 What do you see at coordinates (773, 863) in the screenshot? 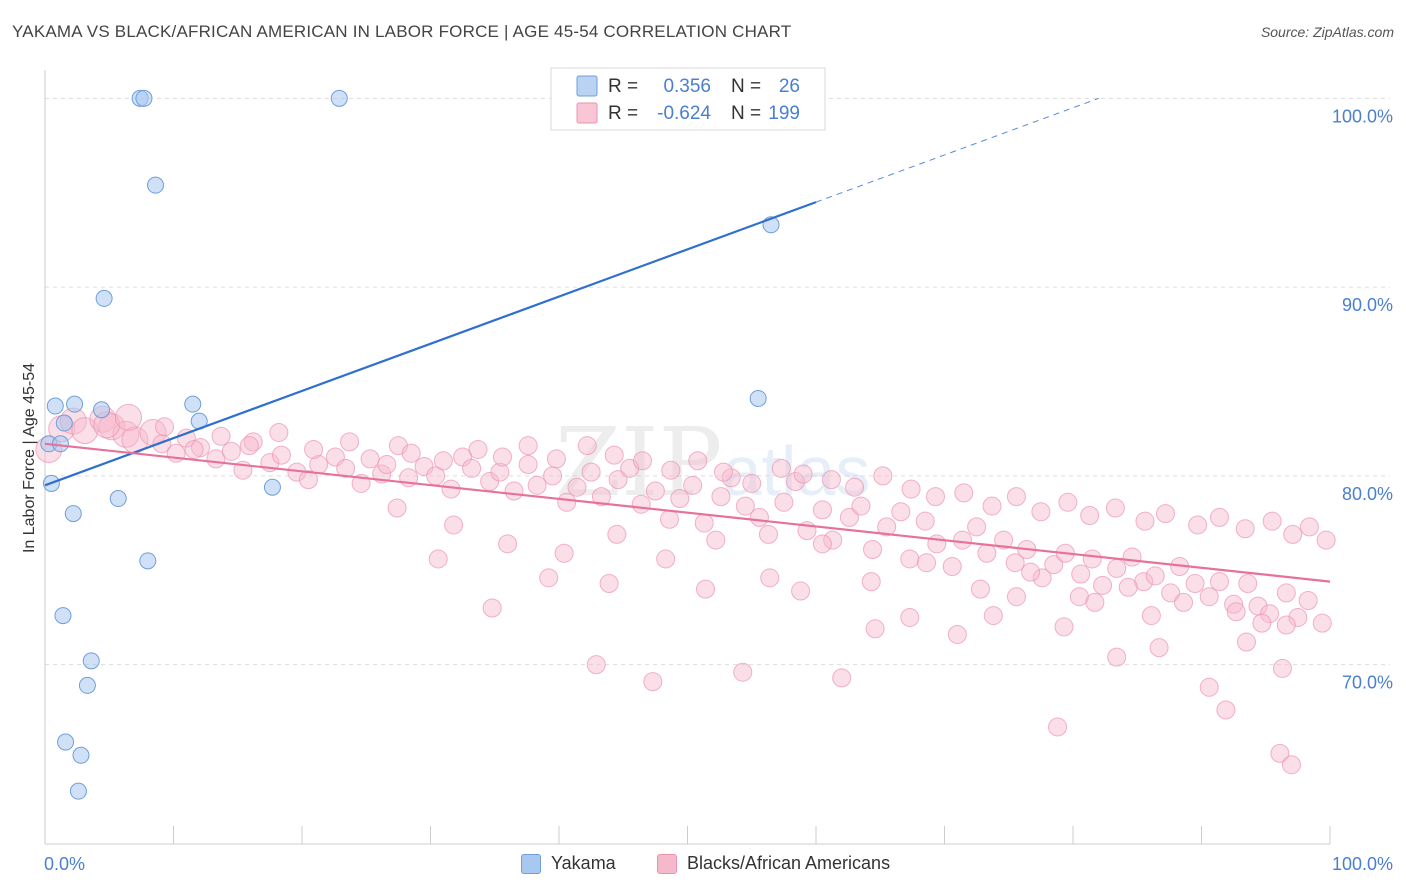
I see `legend-item-black: Blacks/African Americans` at bounding box center [773, 863].